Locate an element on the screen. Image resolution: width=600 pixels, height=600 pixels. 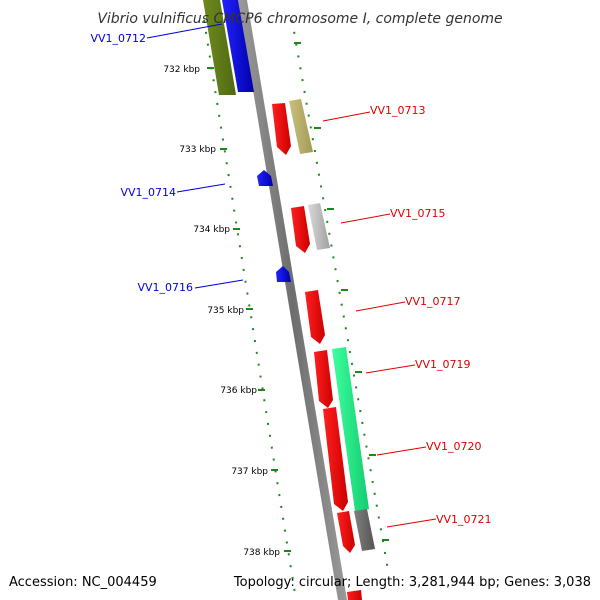
gene-label-vv1-0720: VV1_0720 is located at coordinates (454, 446).